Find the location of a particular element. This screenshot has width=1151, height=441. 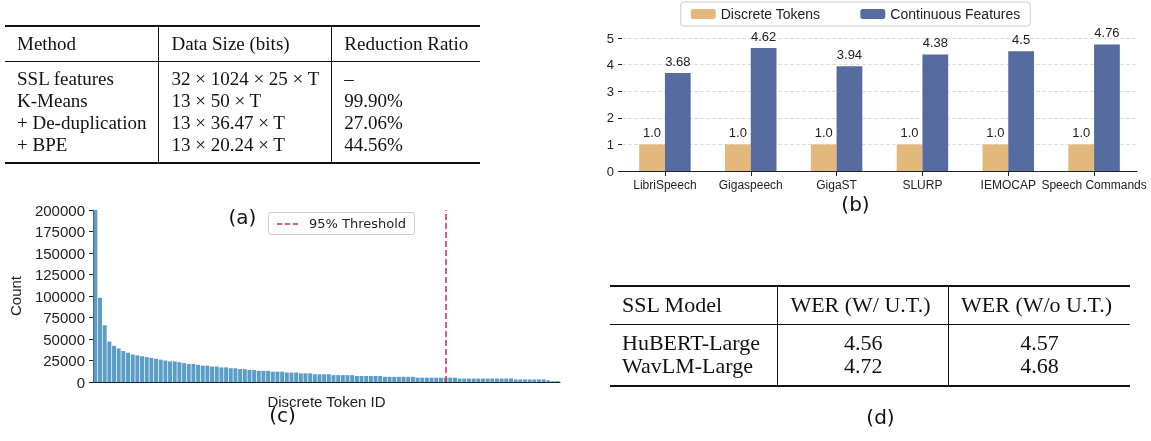

text: 13 × 50 × T is located at coordinates (216, 100).